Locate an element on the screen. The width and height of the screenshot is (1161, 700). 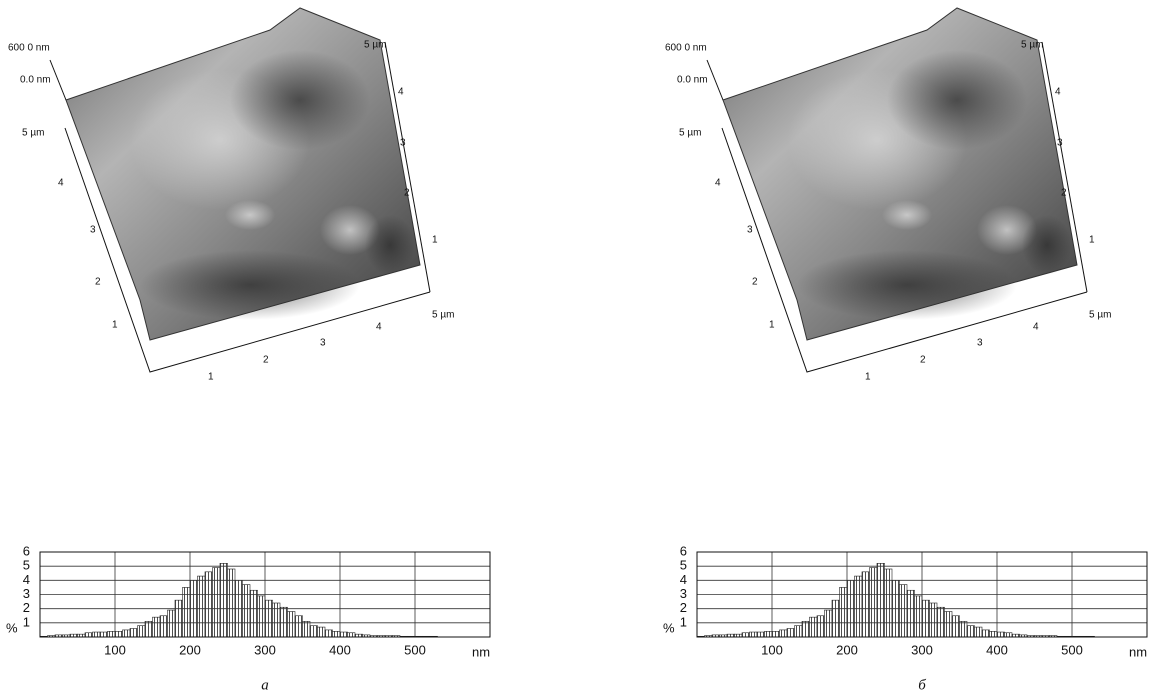
x-tick-label: 500 is located at coordinates (1072, 649).